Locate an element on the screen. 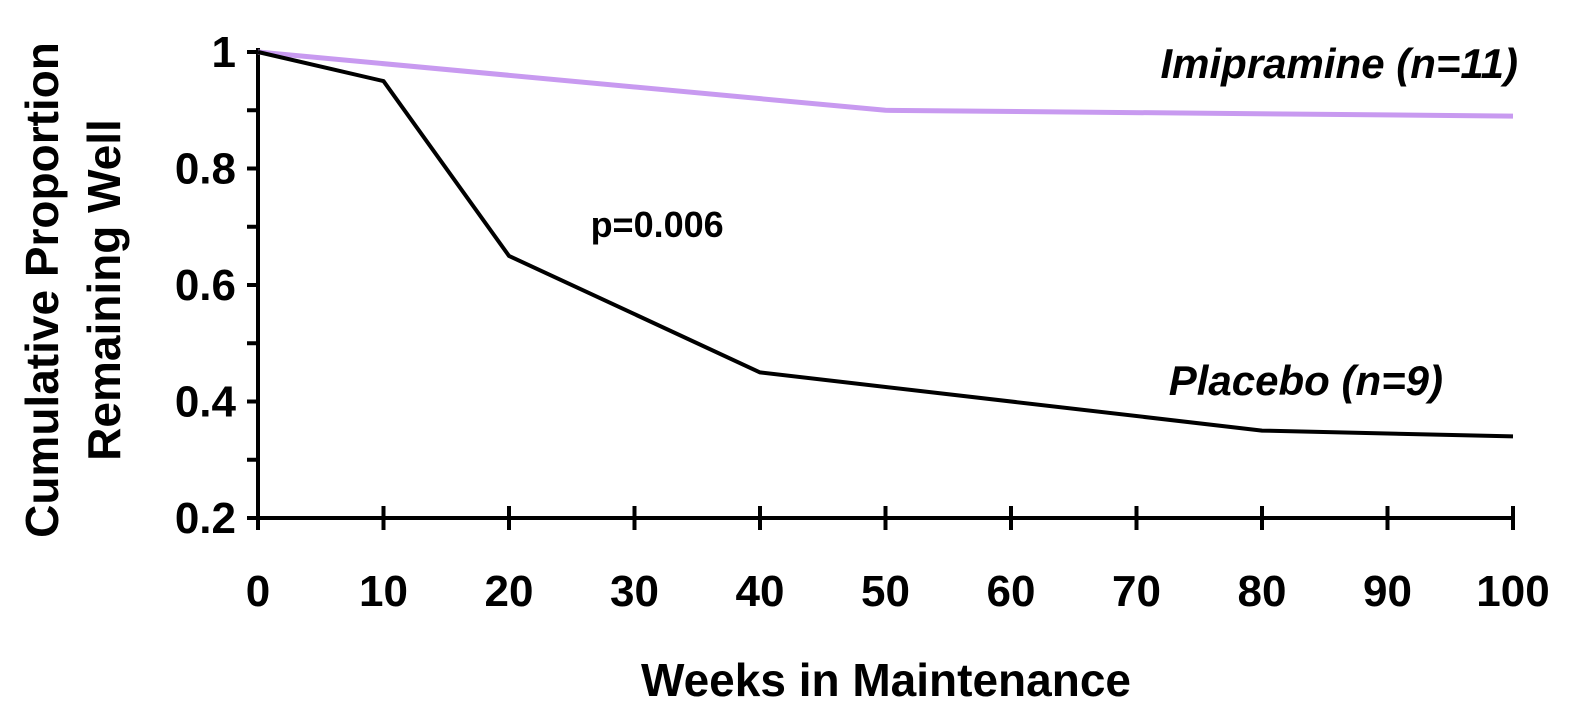  x-tick-label: 60 is located at coordinates (1011, 591).